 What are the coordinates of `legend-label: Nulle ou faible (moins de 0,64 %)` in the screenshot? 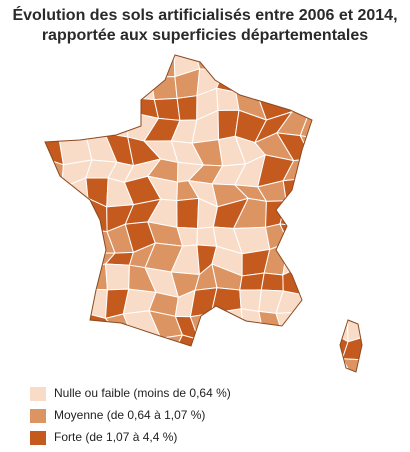 It's located at (142, 393).